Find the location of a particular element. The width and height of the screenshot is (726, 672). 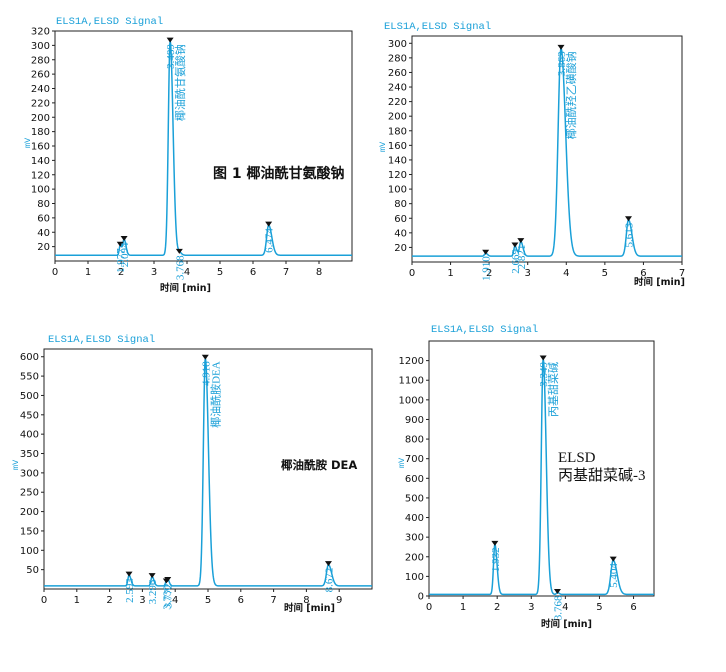

annotation-line-1: ELSD is located at coordinates (577, 458).